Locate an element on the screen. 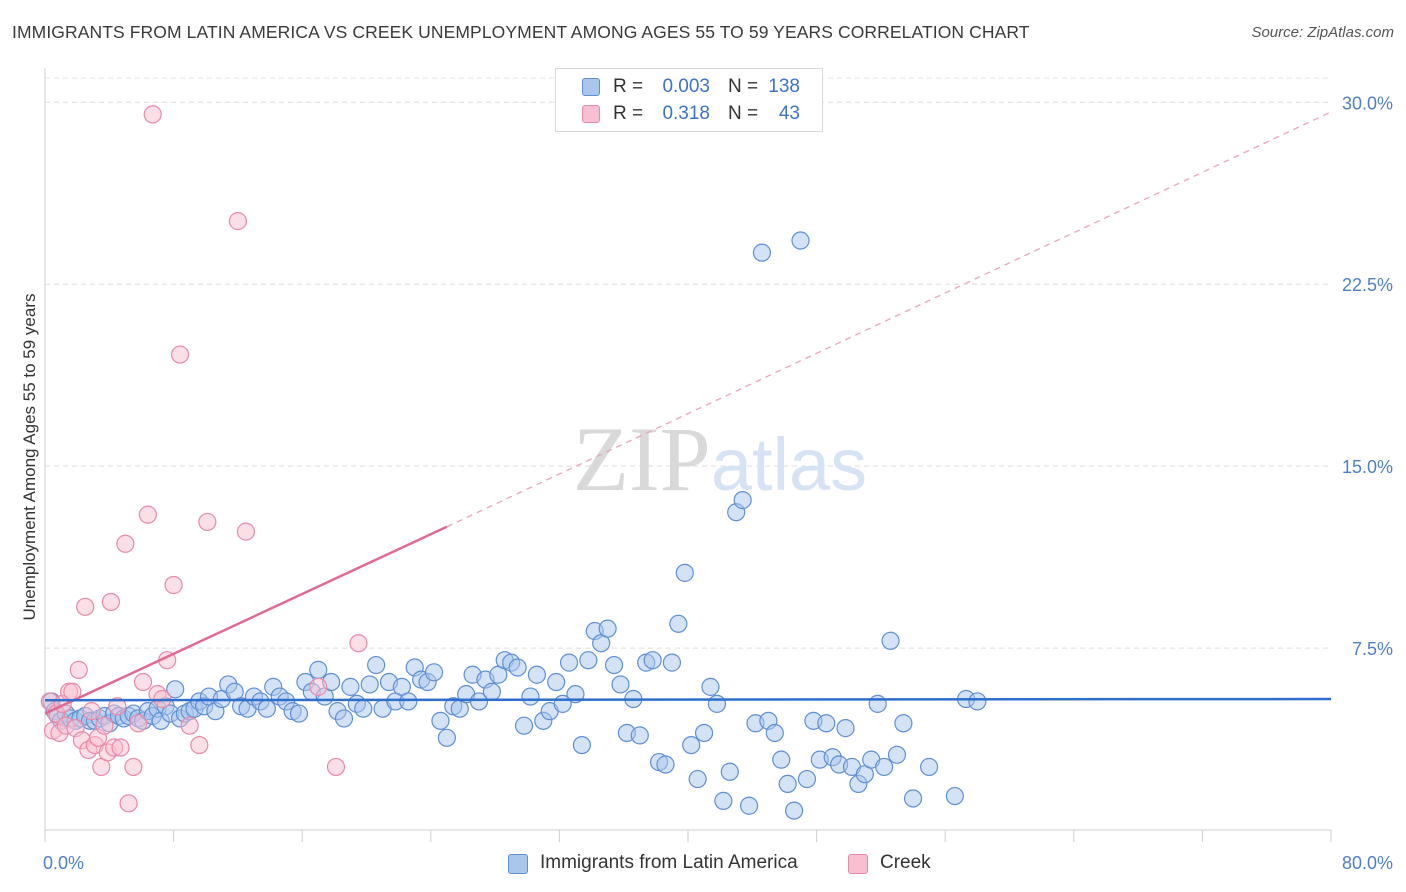  n-value: 43 is located at coordinates (789, 113).